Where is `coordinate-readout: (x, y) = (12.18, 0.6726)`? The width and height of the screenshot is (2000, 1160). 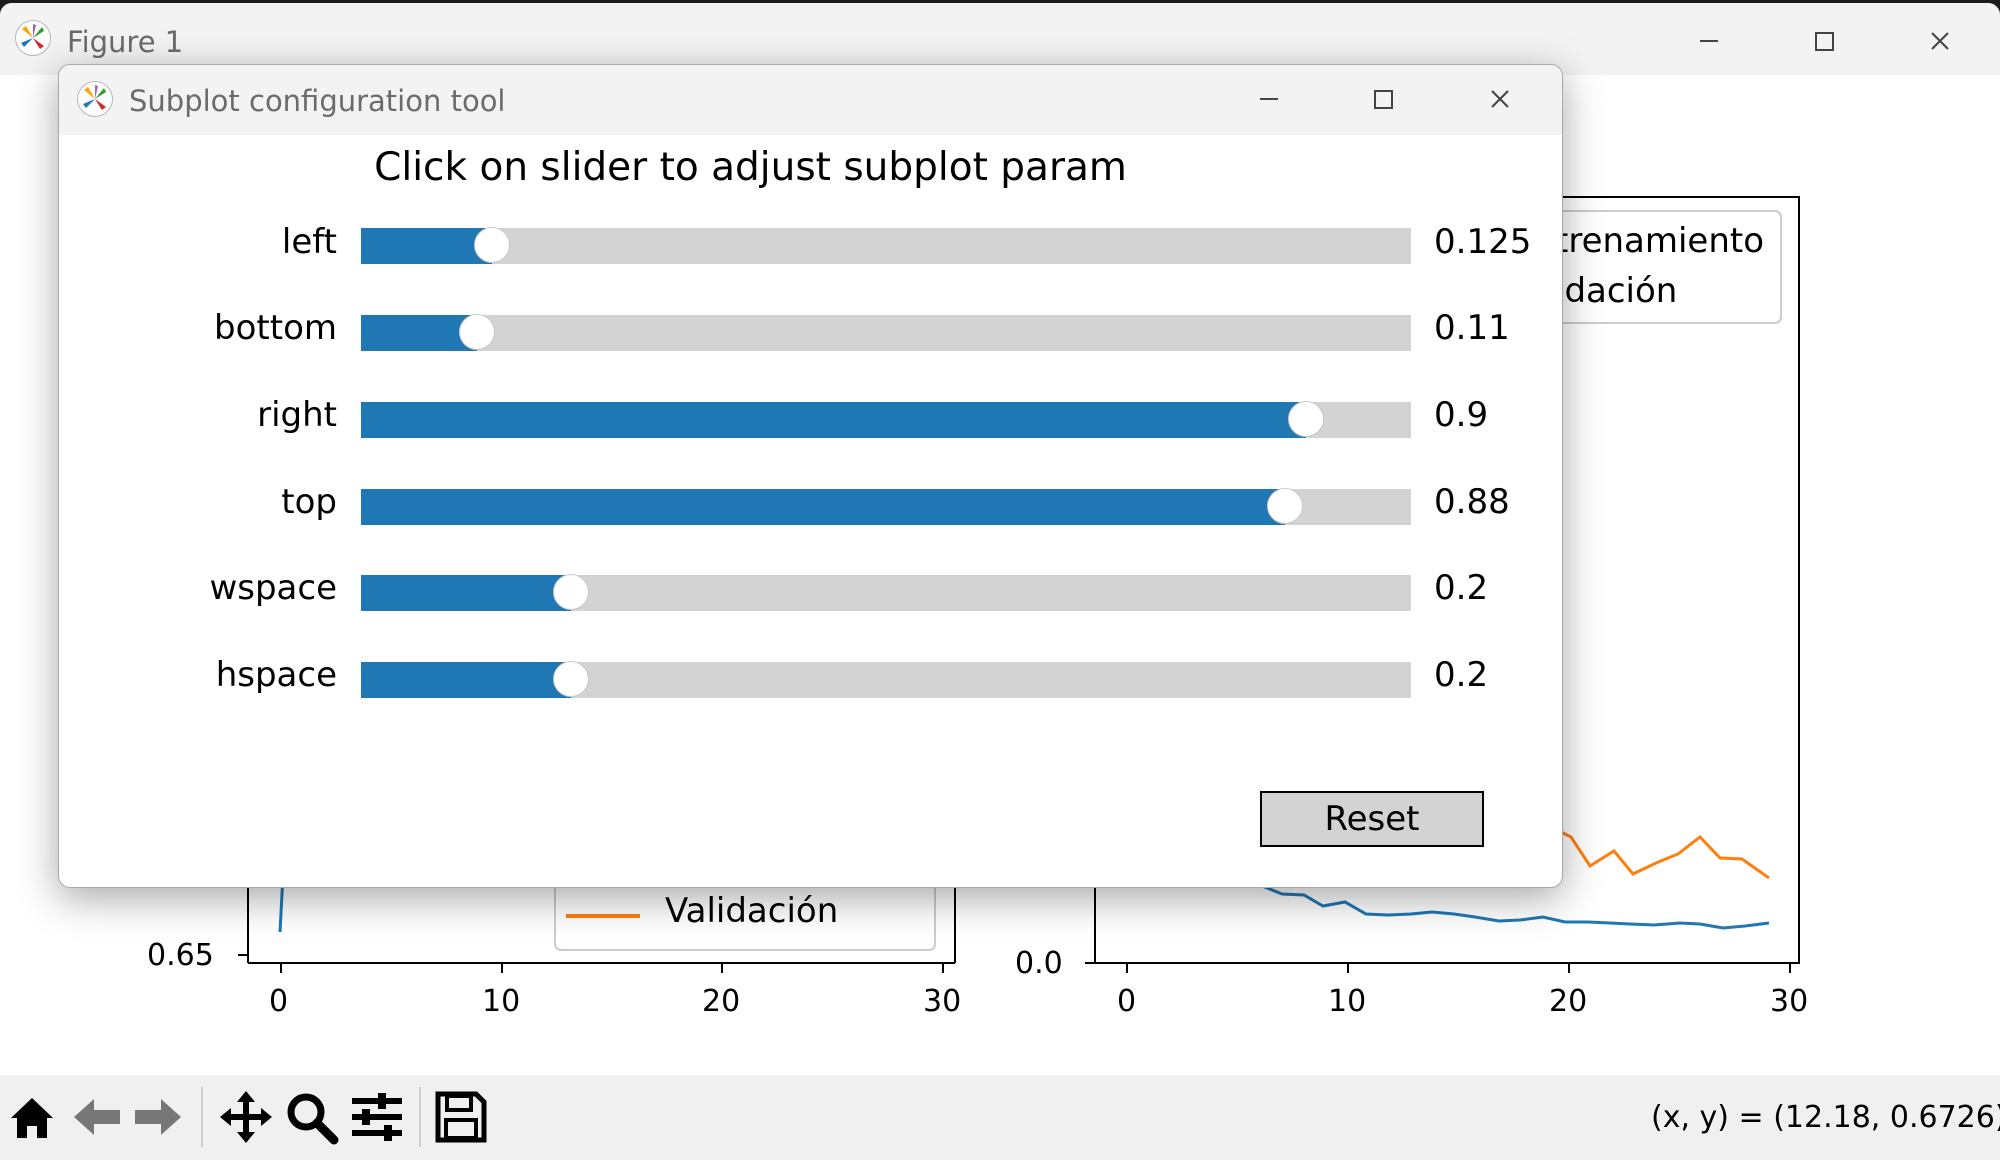
coordinate-readout: (x, y) = (12.18, 0.6726) is located at coordinates (1825, 1117).